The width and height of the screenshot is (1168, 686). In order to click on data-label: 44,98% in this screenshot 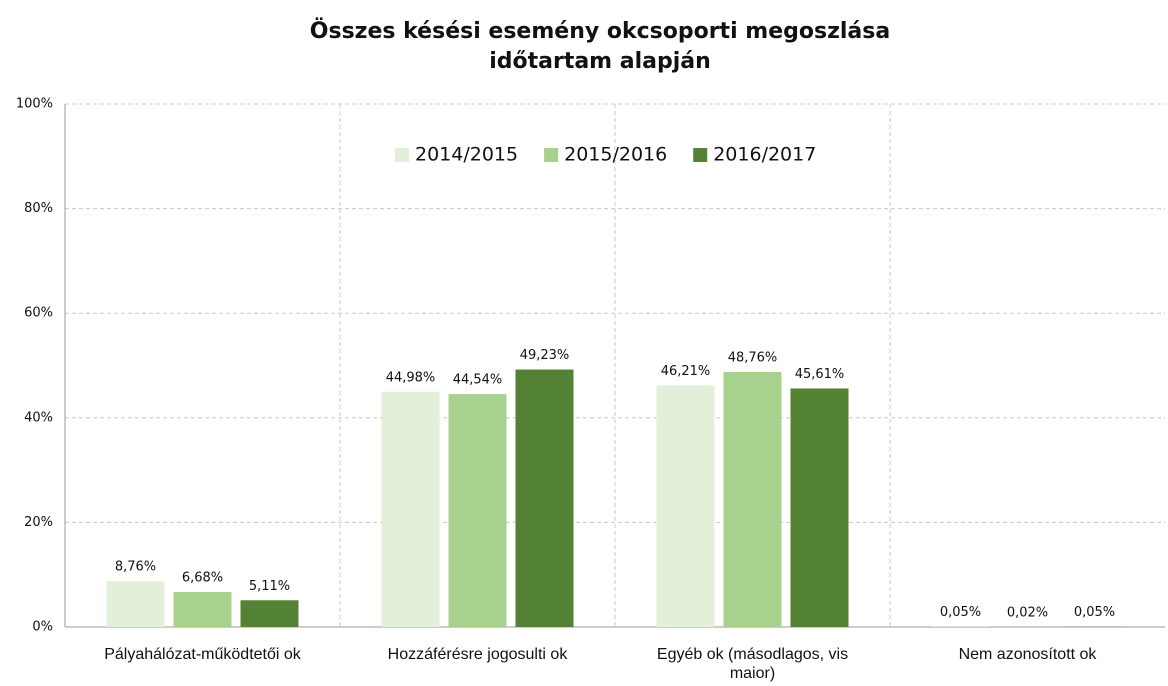, I will do `click(411, 377)`.